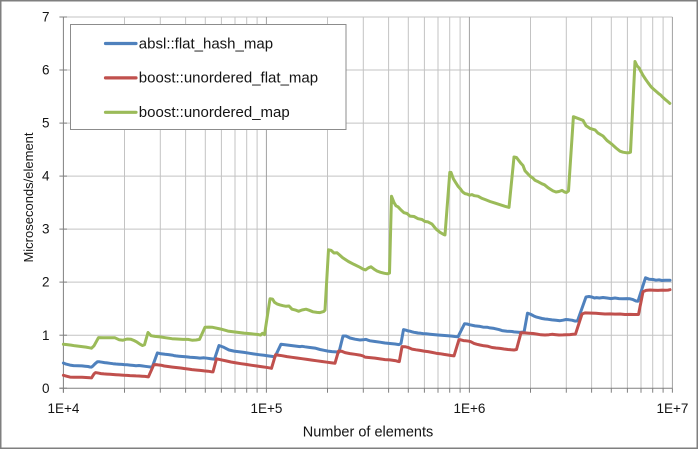 Image resolution: width=698 pixels, height=454 pixels. Describe the element at coordinates (368, 433) in the screenshot. I see `svg-text: Number of elements` at that location.